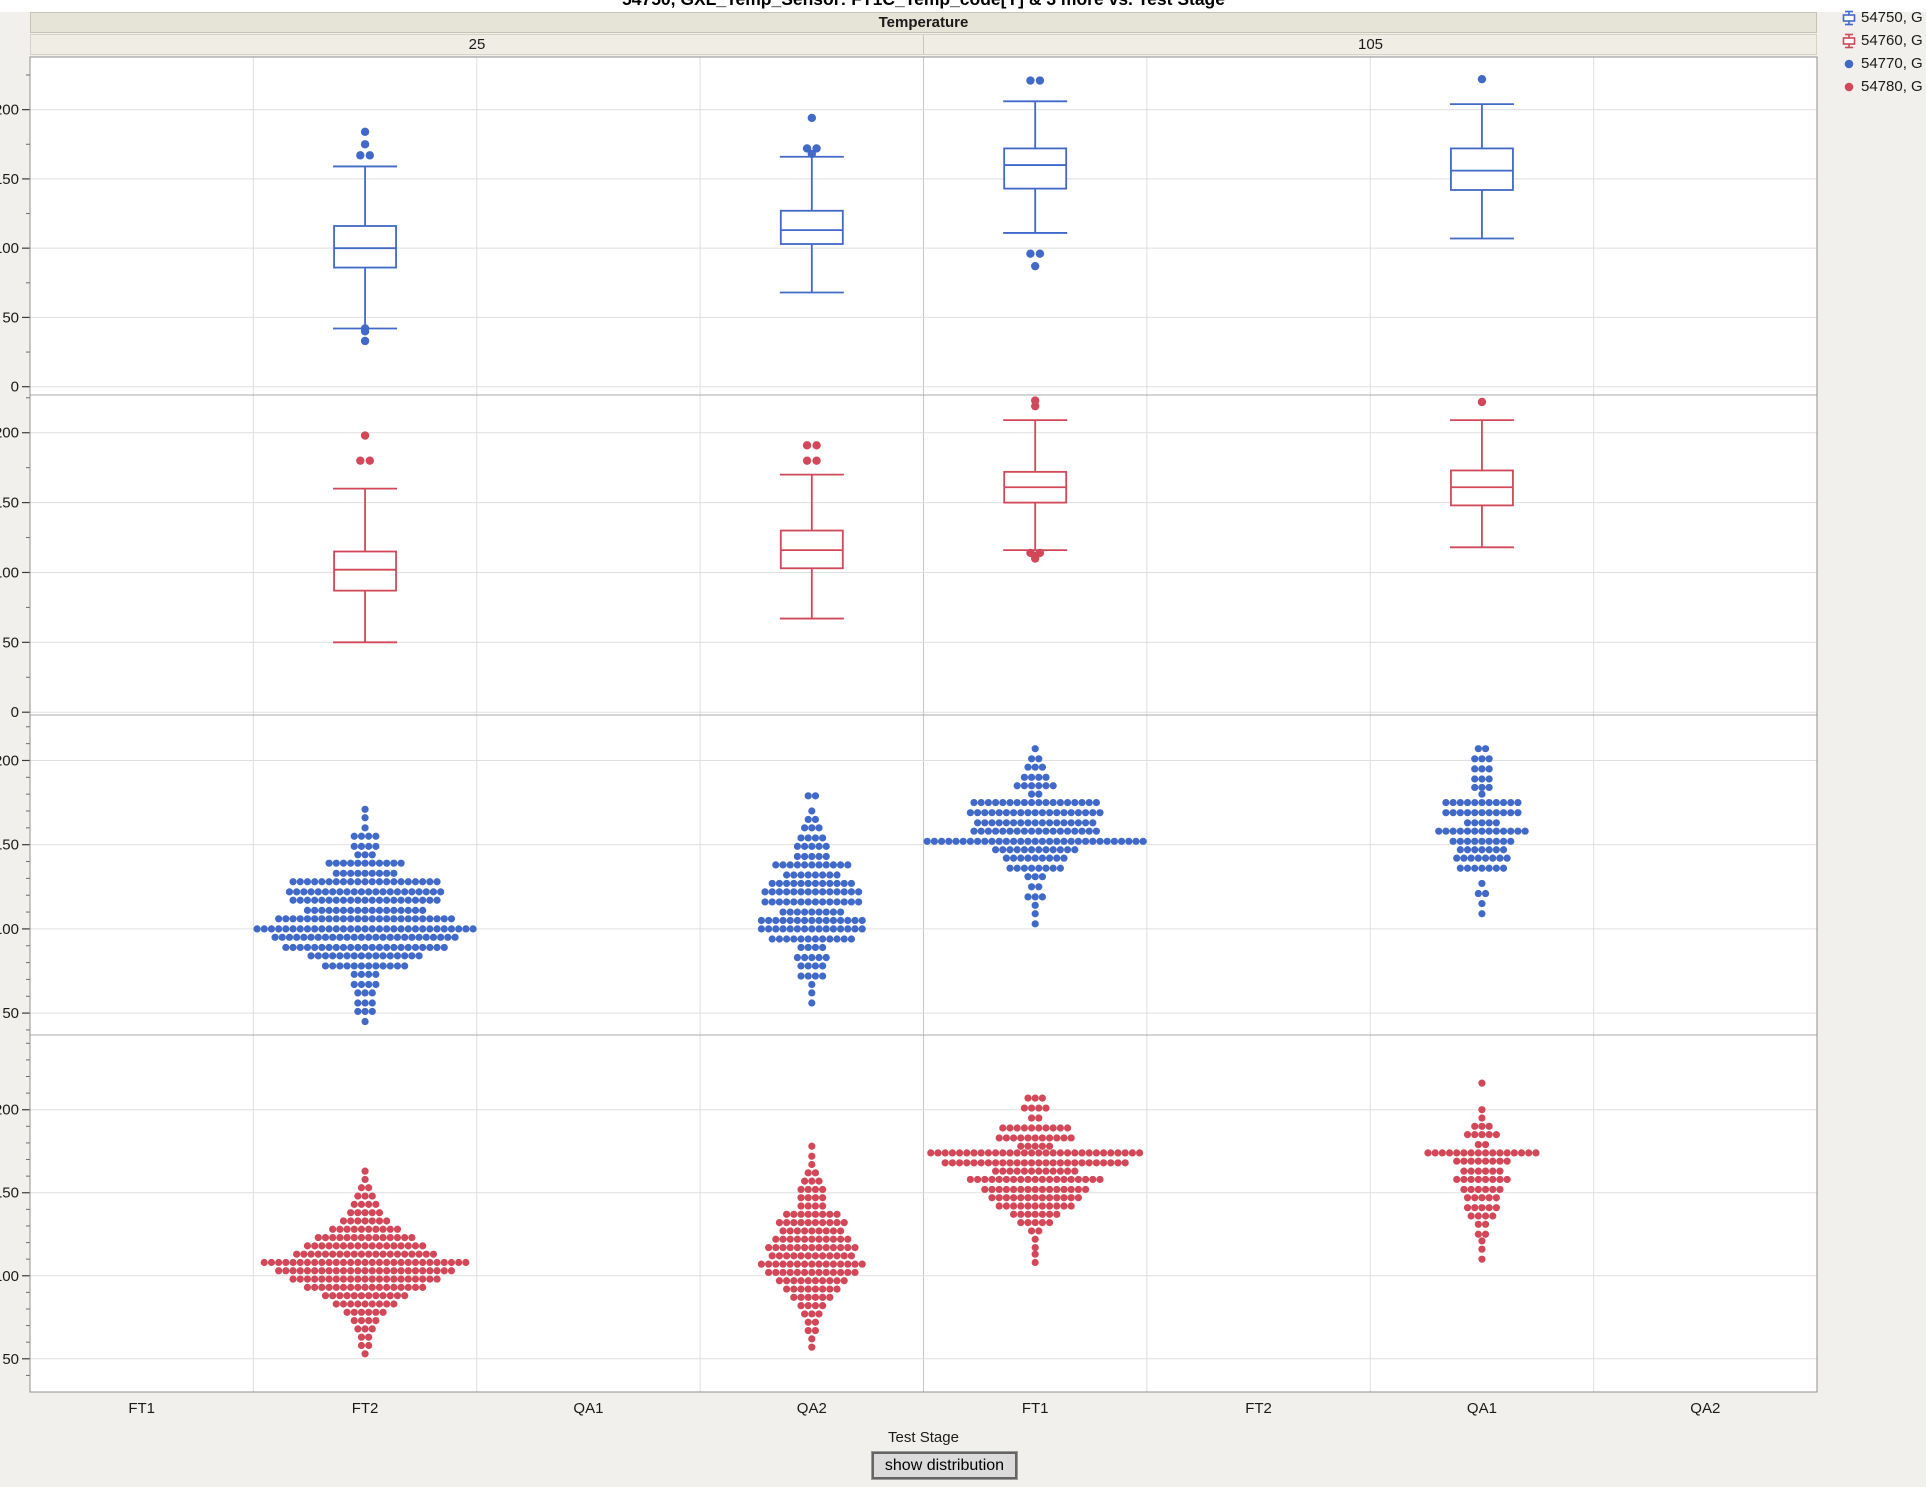 This screenshot has width=1926, height=1487. What do you see at coordinates (923, 1437) in the screenshot?
I see `x-axis-title: Test Stage` at bounding box center [923, 1437].